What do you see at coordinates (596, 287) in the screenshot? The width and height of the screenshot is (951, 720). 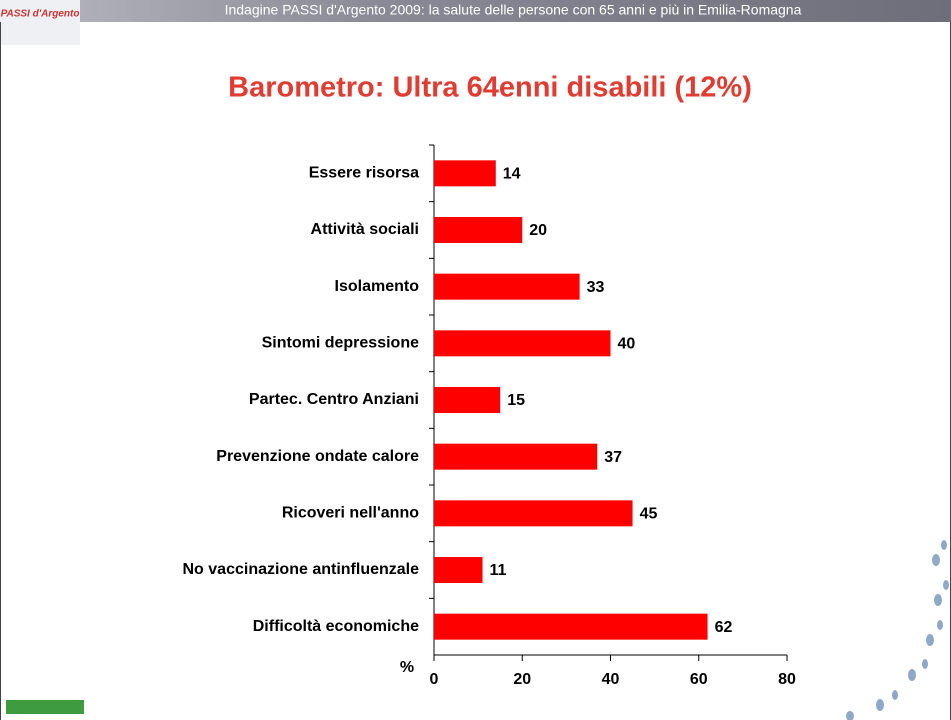 I see `value-label: 33` at bounding box center [596, 287].